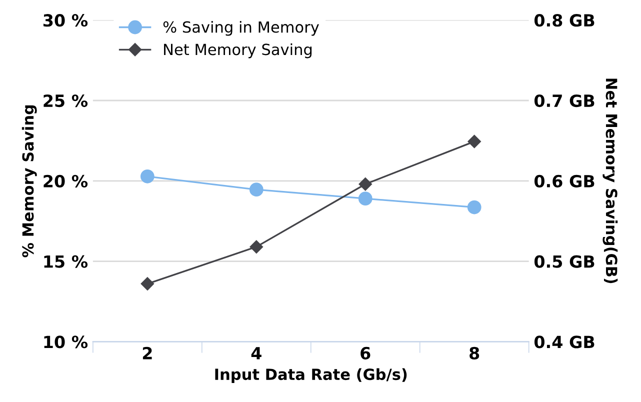 Image resolution: width=641 pixels, height=402 pixels. I want to click on y2-tick-label: 0.8 GB, so click(564, 20).